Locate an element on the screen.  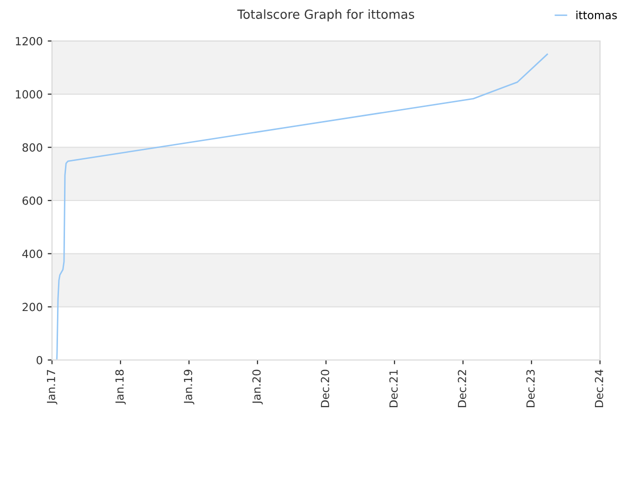
x-tick-label: Dec.21 is located at coordinates (393, 389).